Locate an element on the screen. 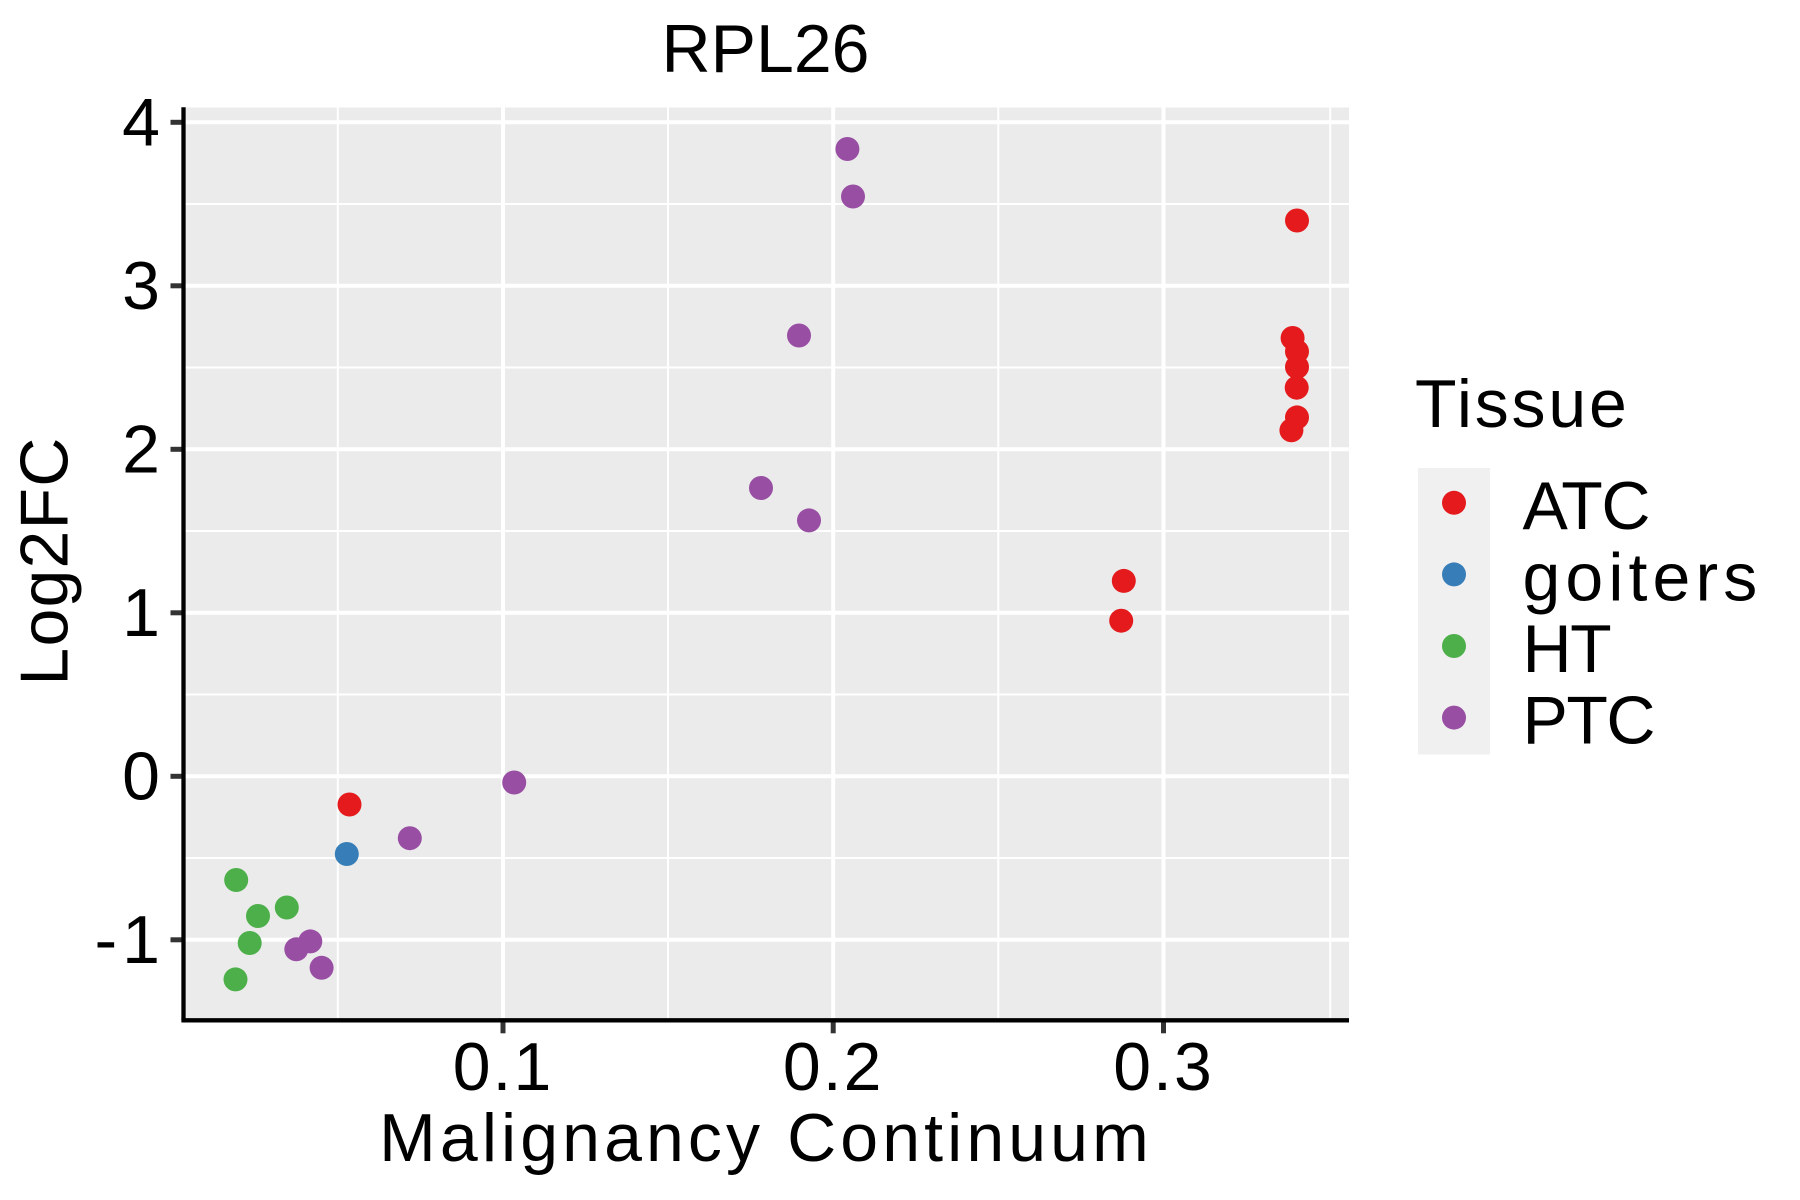 This screenshot has height=1200, width=1800. svg-text: 0.1 is located at coordinates (503, 1067).